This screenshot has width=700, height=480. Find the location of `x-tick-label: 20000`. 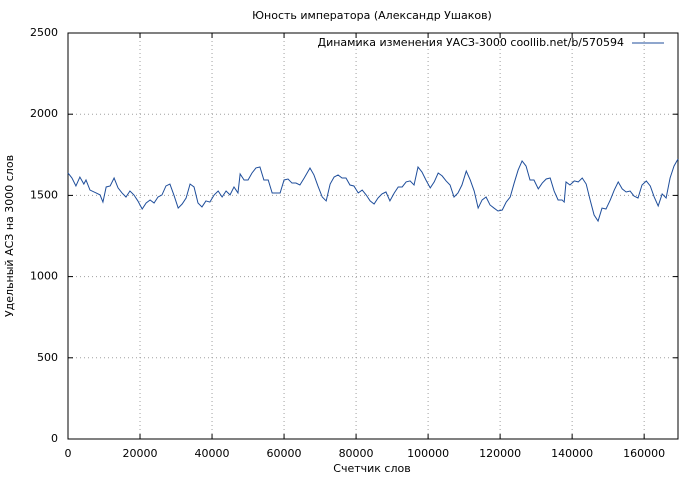

x-tick-label: 20000 is located at coordinates (140, 453).